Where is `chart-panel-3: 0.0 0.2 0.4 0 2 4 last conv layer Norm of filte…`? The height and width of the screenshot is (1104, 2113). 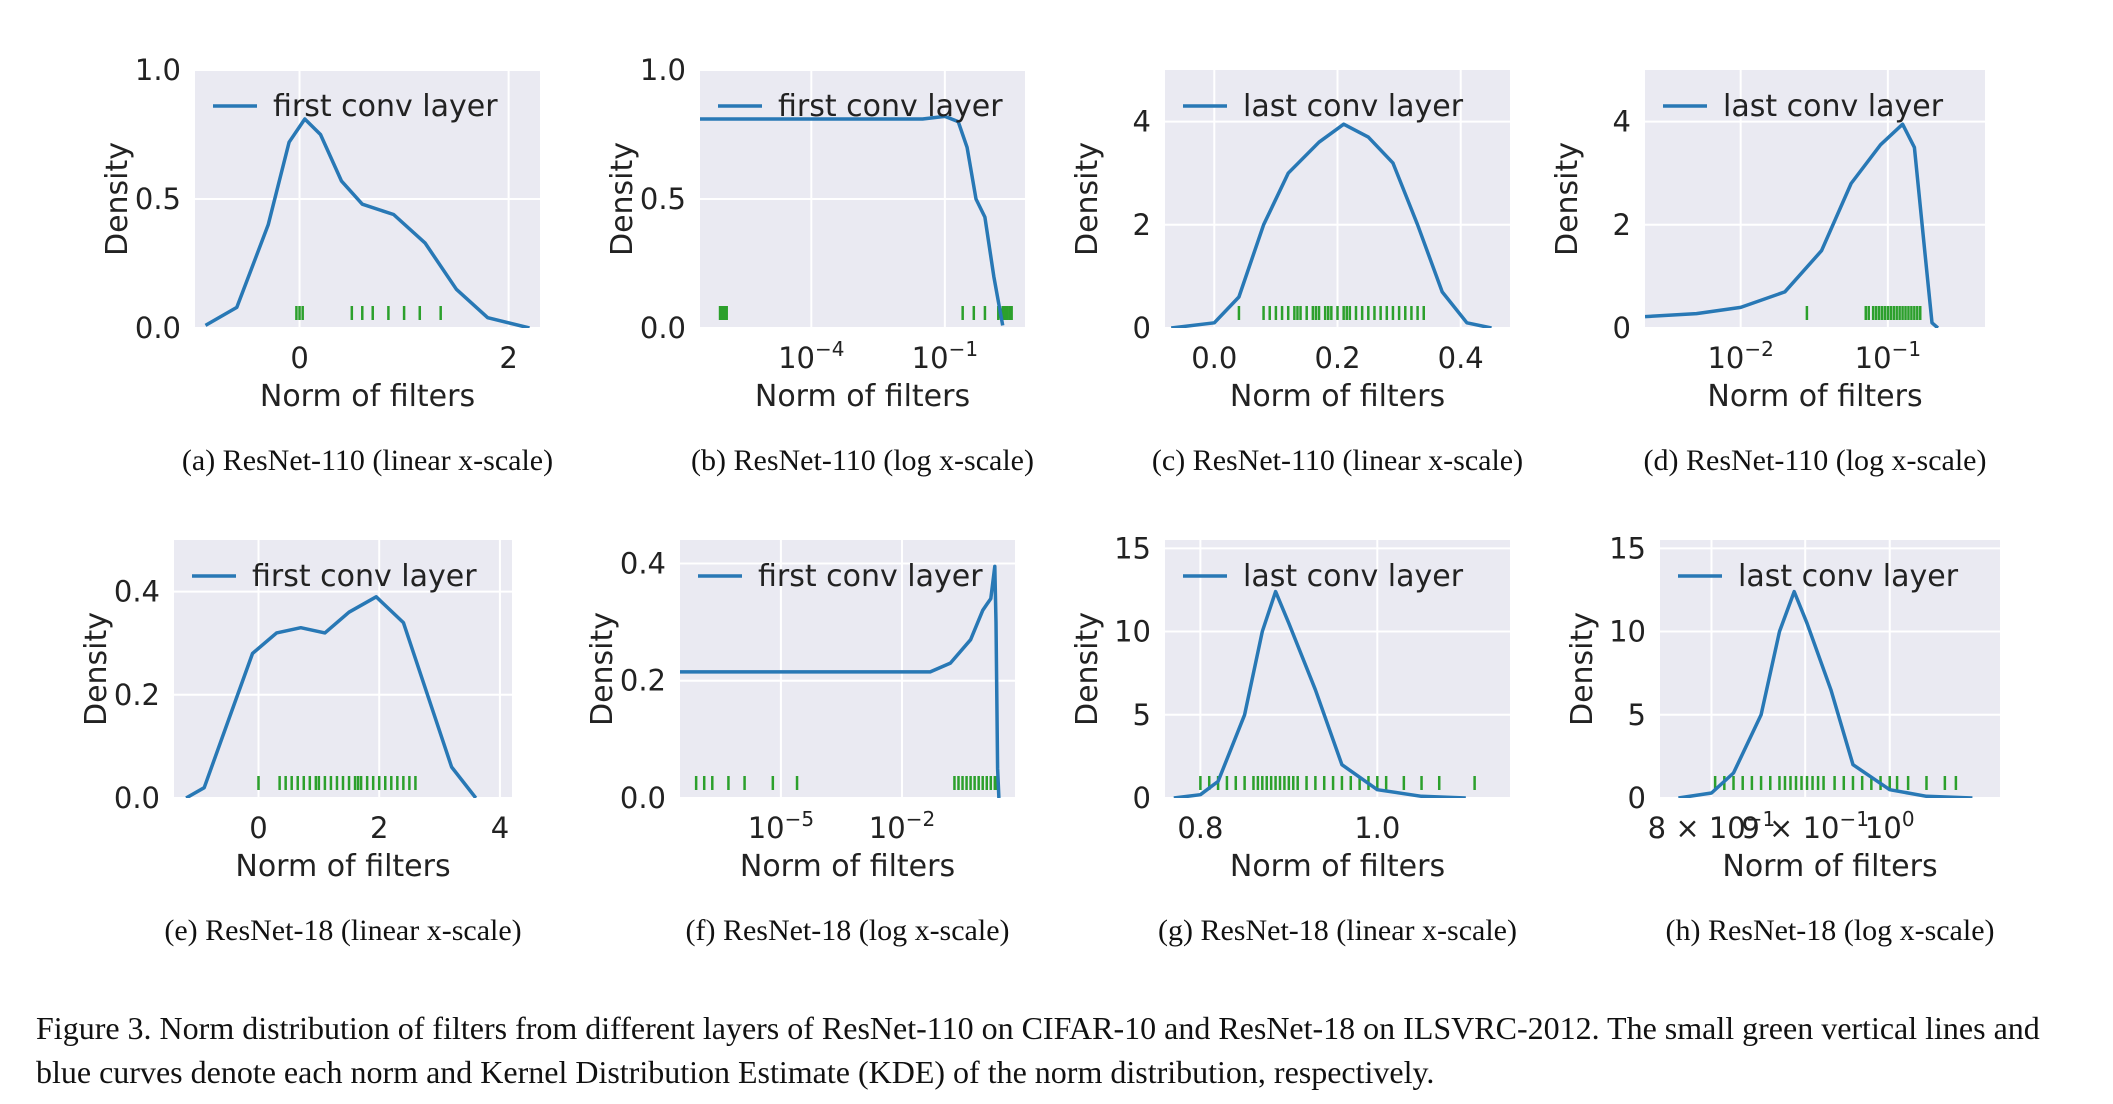 chart-panel-3: 0.0 0.2 0.4 0 2 4 last conv layer Norm of filte… is located at coordinates (1296, 273).